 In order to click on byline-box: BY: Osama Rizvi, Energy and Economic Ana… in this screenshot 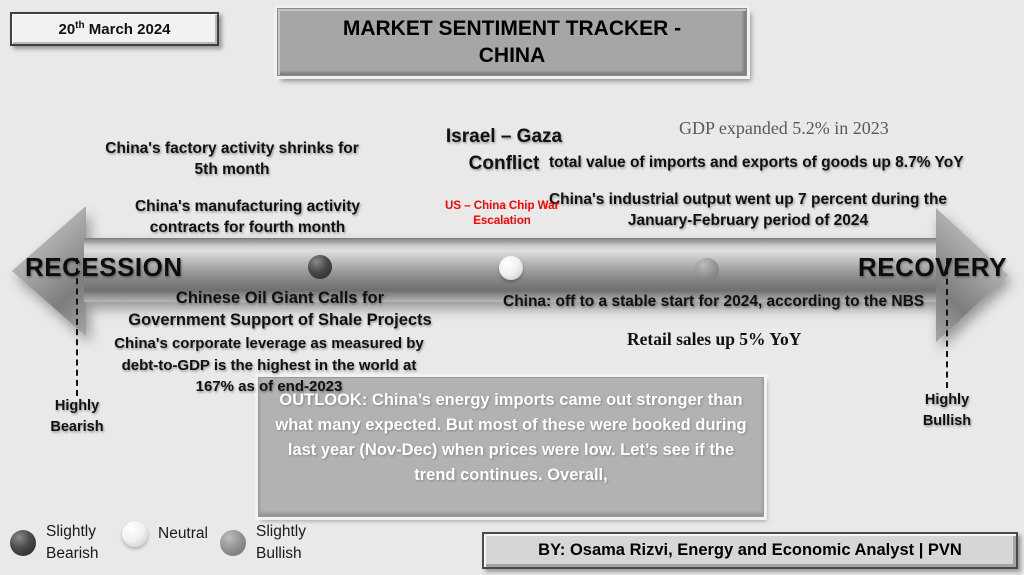, I will do `click(750, 550)`.